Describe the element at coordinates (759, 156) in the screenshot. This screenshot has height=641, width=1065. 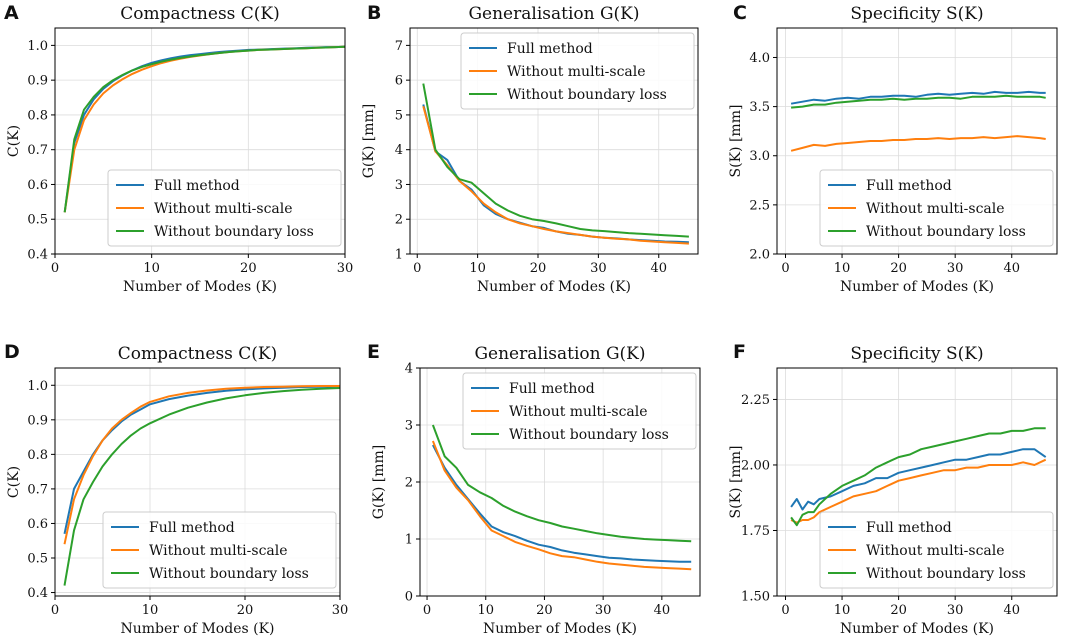
I see `y-tick-label: 3.0` at that location.